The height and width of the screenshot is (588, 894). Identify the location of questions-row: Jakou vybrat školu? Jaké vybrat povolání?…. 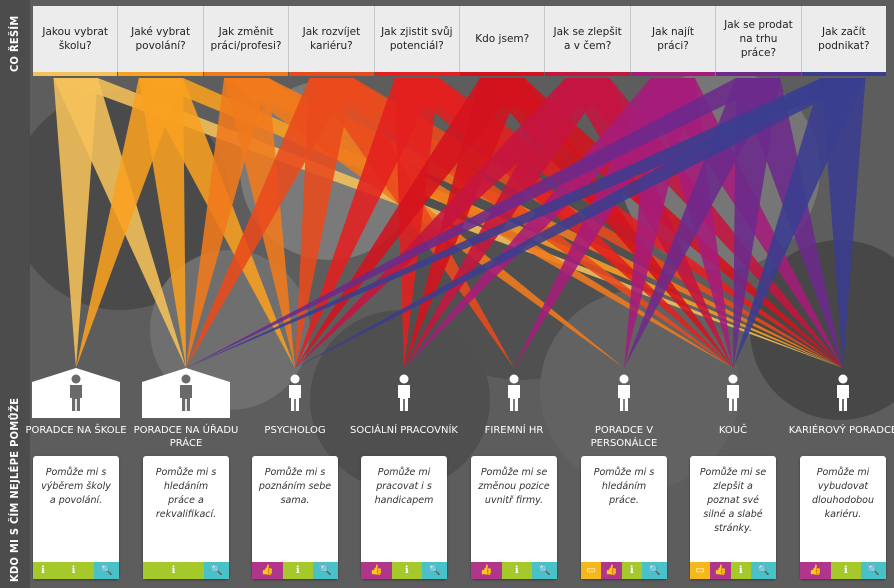
(460, 41).